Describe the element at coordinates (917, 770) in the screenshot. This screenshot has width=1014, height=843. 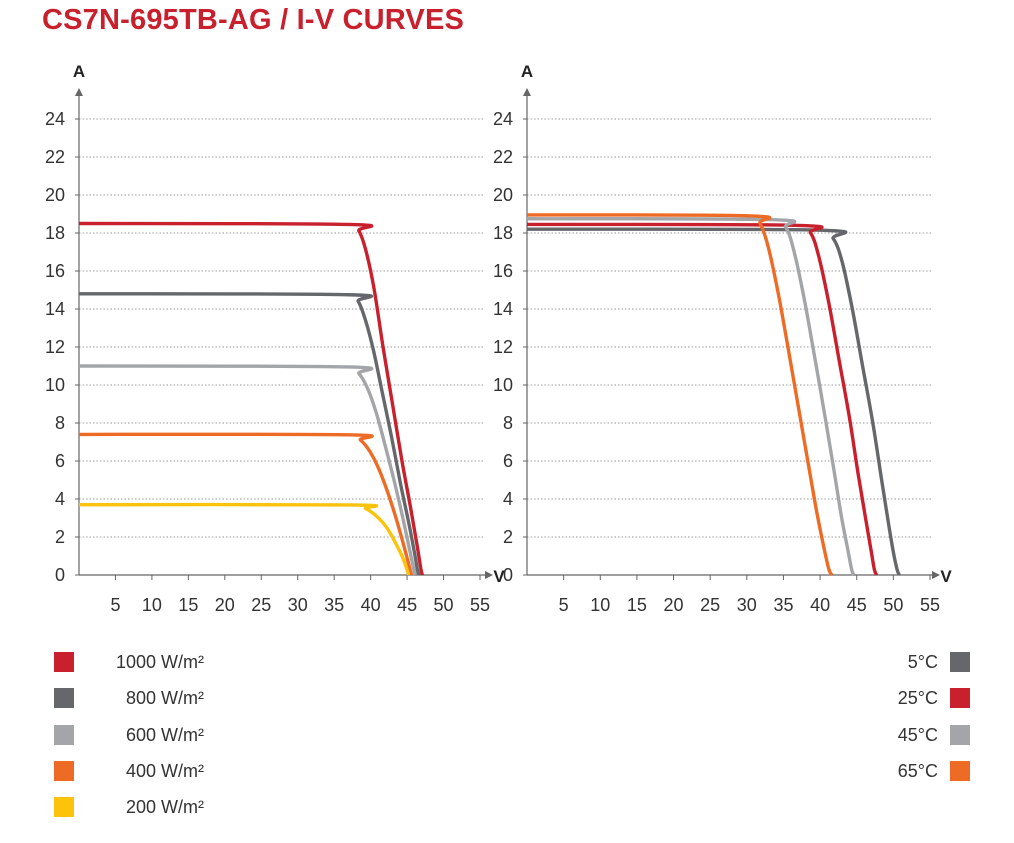
I see `legend-label-65c: 65°C` at that location.